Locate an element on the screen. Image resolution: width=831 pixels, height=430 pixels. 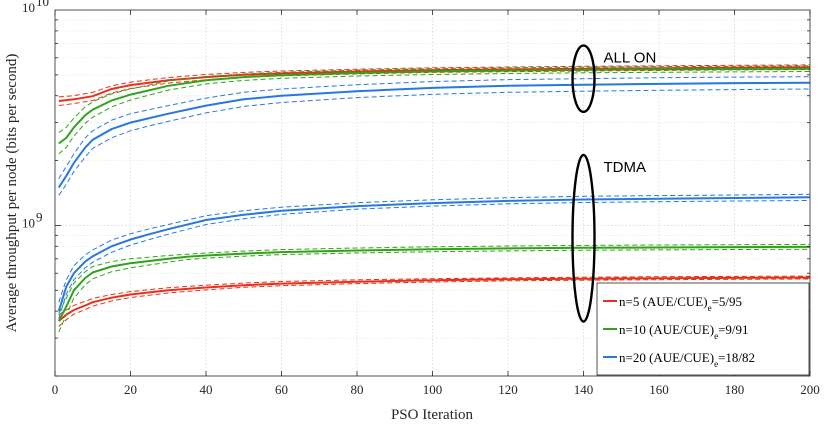
legend-entry-label: n=20 (AUE/CUE)e=18/82 is located at coordinates (687, 359).